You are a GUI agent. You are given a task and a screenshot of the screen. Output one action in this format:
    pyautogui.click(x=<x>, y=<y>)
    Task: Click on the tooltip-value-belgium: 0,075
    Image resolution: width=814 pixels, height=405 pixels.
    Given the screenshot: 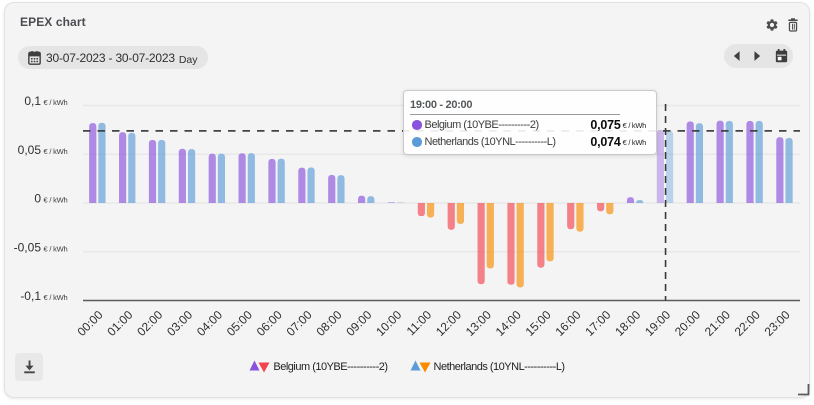 What is the action you would take?
    pyautogui.click(x=605, y=125)
    